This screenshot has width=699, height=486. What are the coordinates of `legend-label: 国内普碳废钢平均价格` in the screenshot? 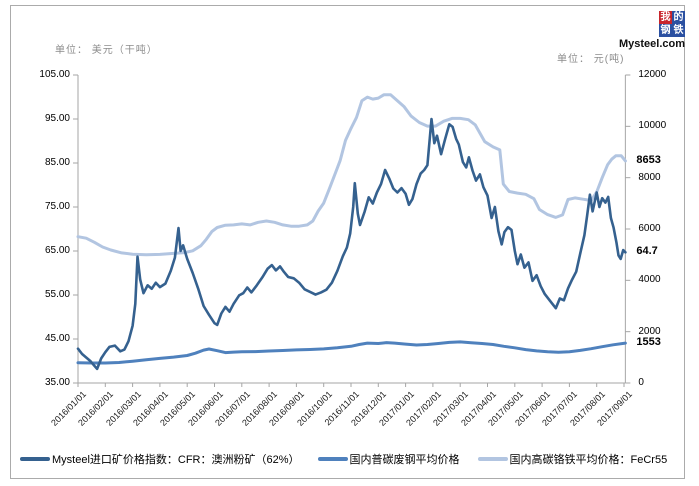 It's located at (404, 460).